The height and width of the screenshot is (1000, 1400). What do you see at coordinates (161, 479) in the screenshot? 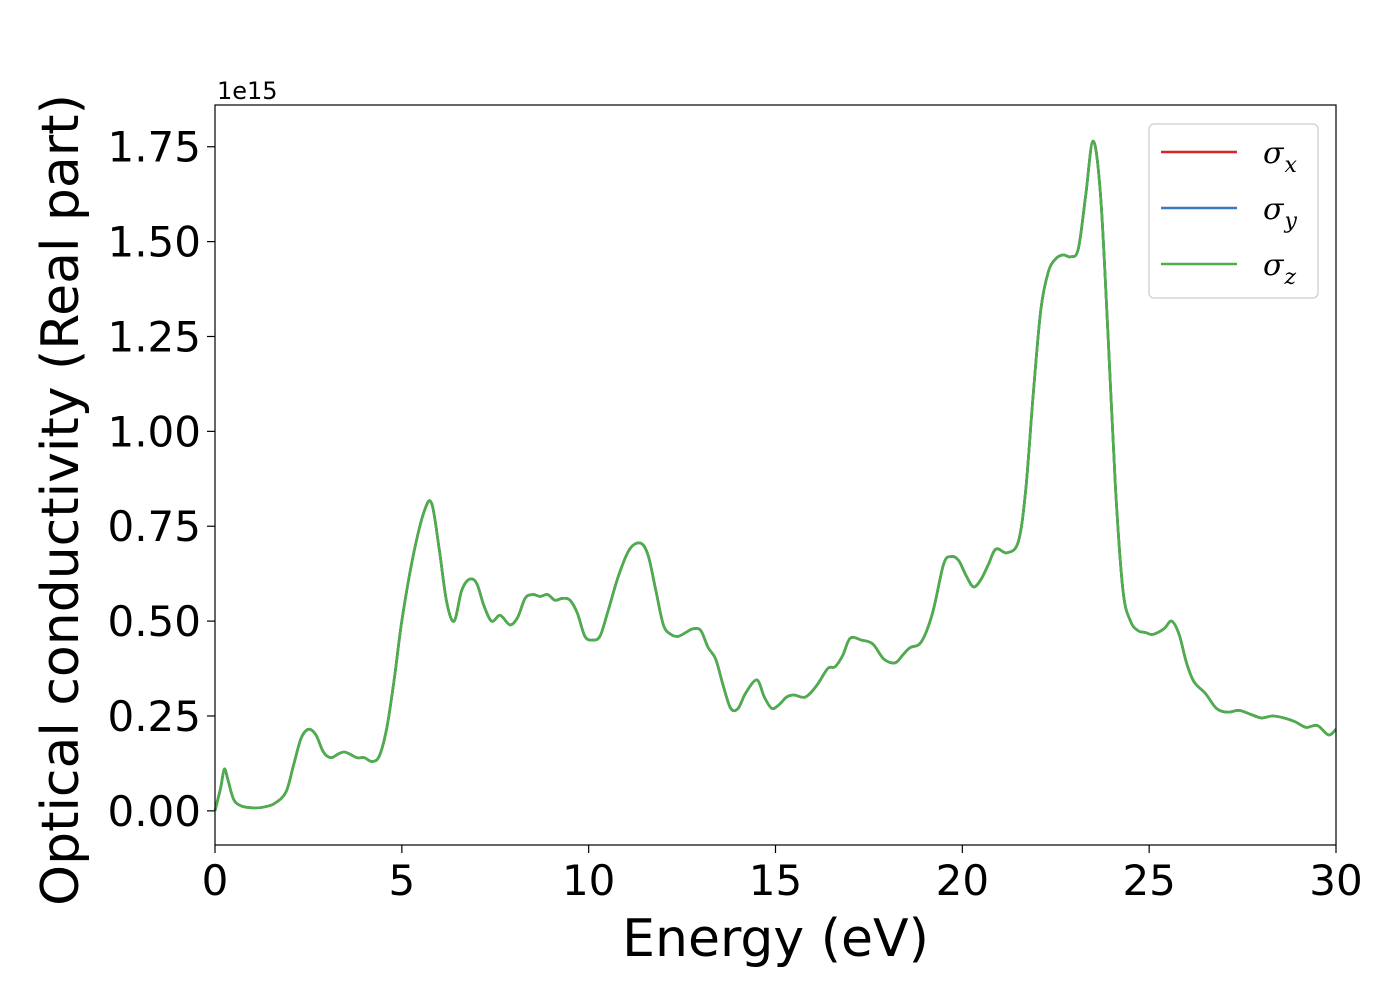
I see `y-axis-ticks: 0.00 0.25 0.50 0.75 1.00 1.25 1.50 1.75` at bounding box center [161, 479].